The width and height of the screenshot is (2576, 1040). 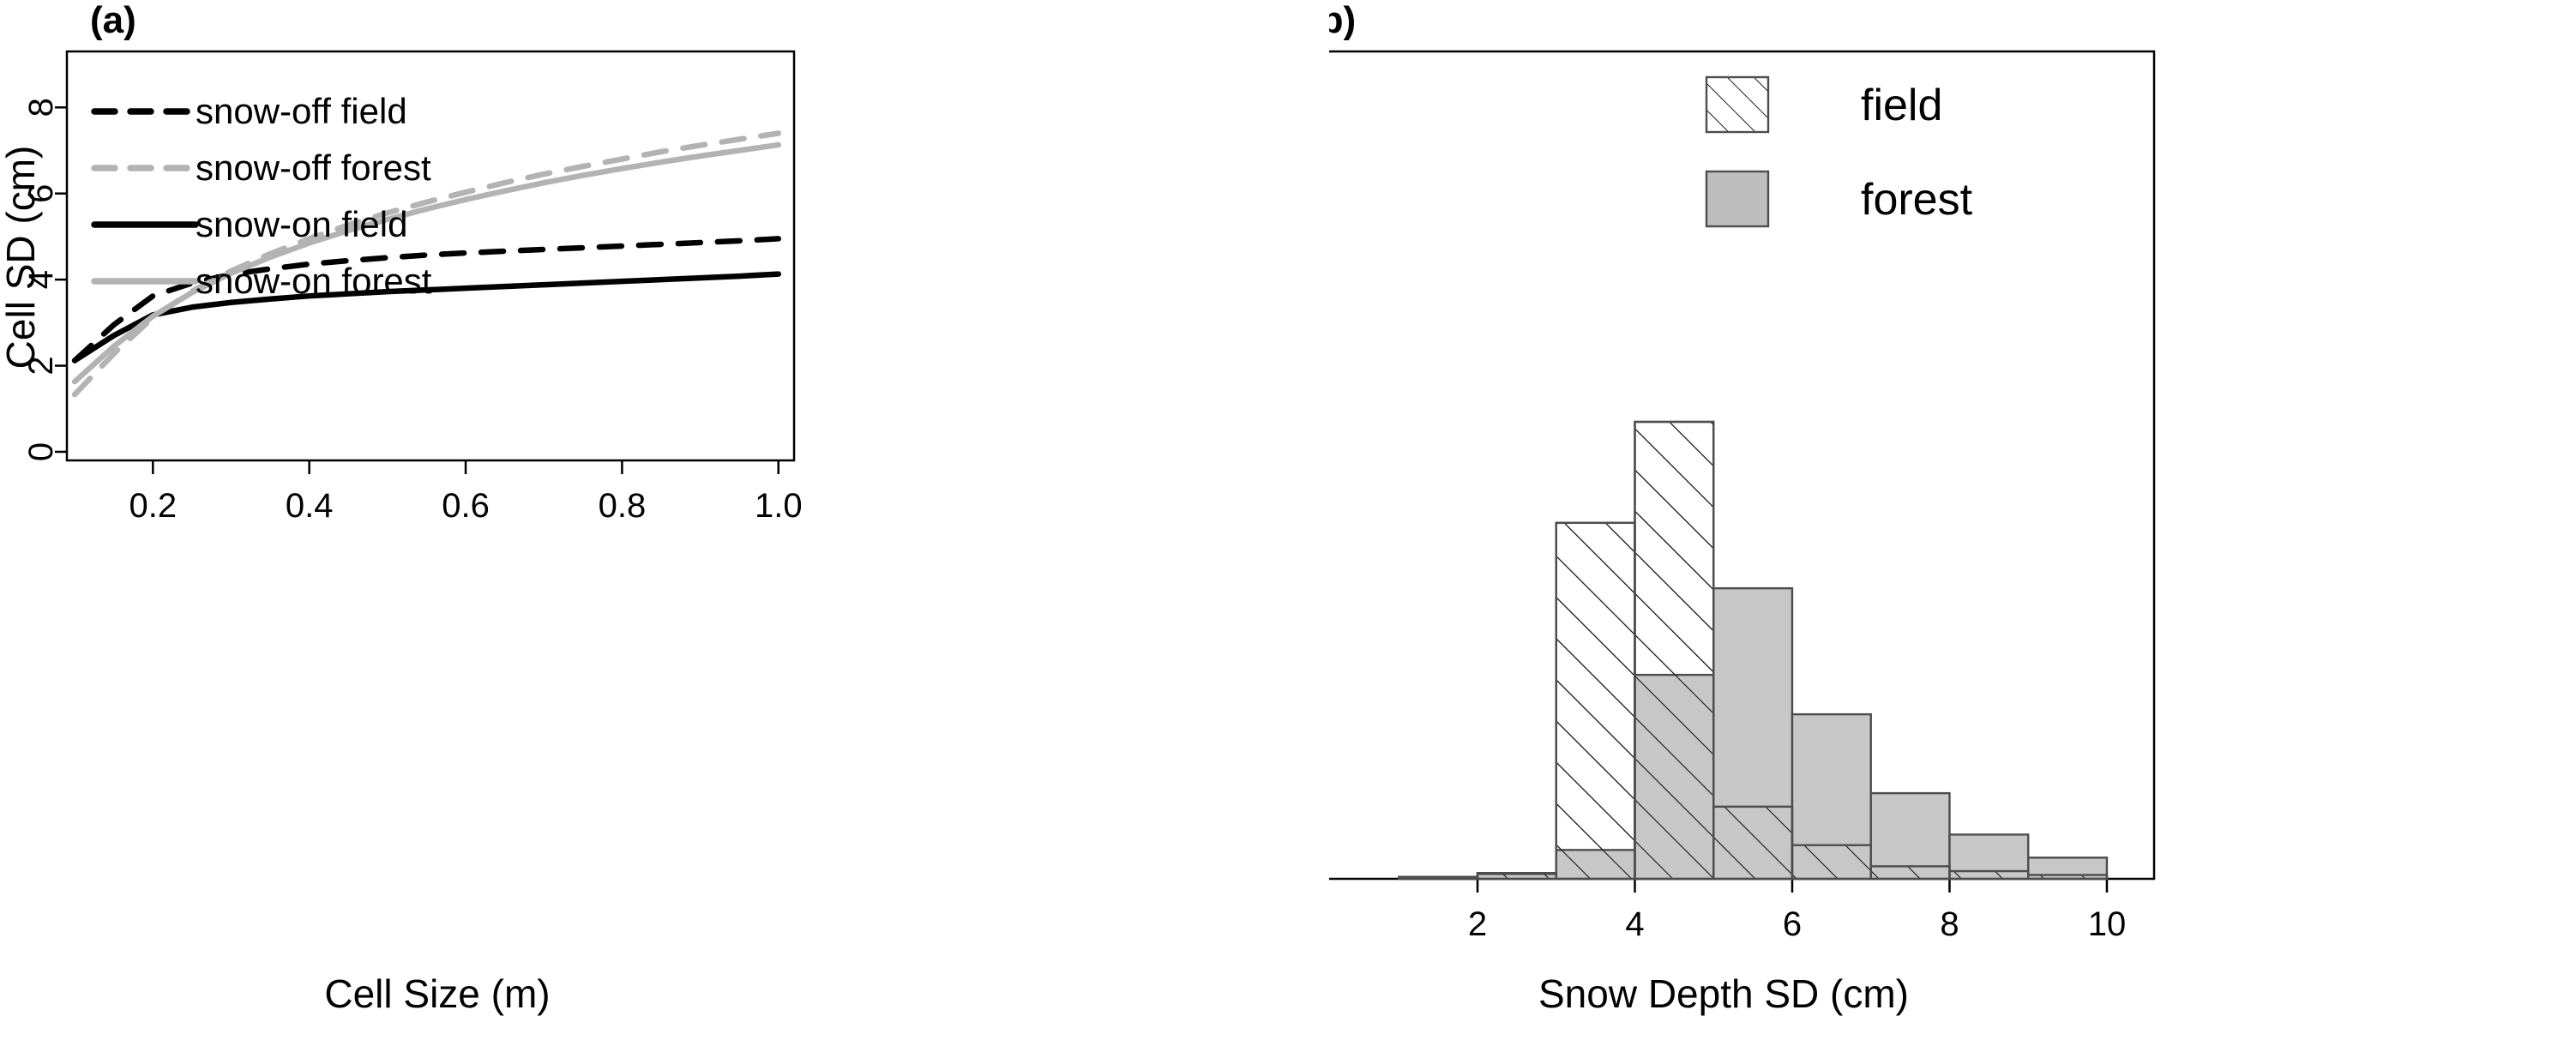 I want to click on panel-a-x-axis-title: Cell Size (m), so click(x=437, y=993).